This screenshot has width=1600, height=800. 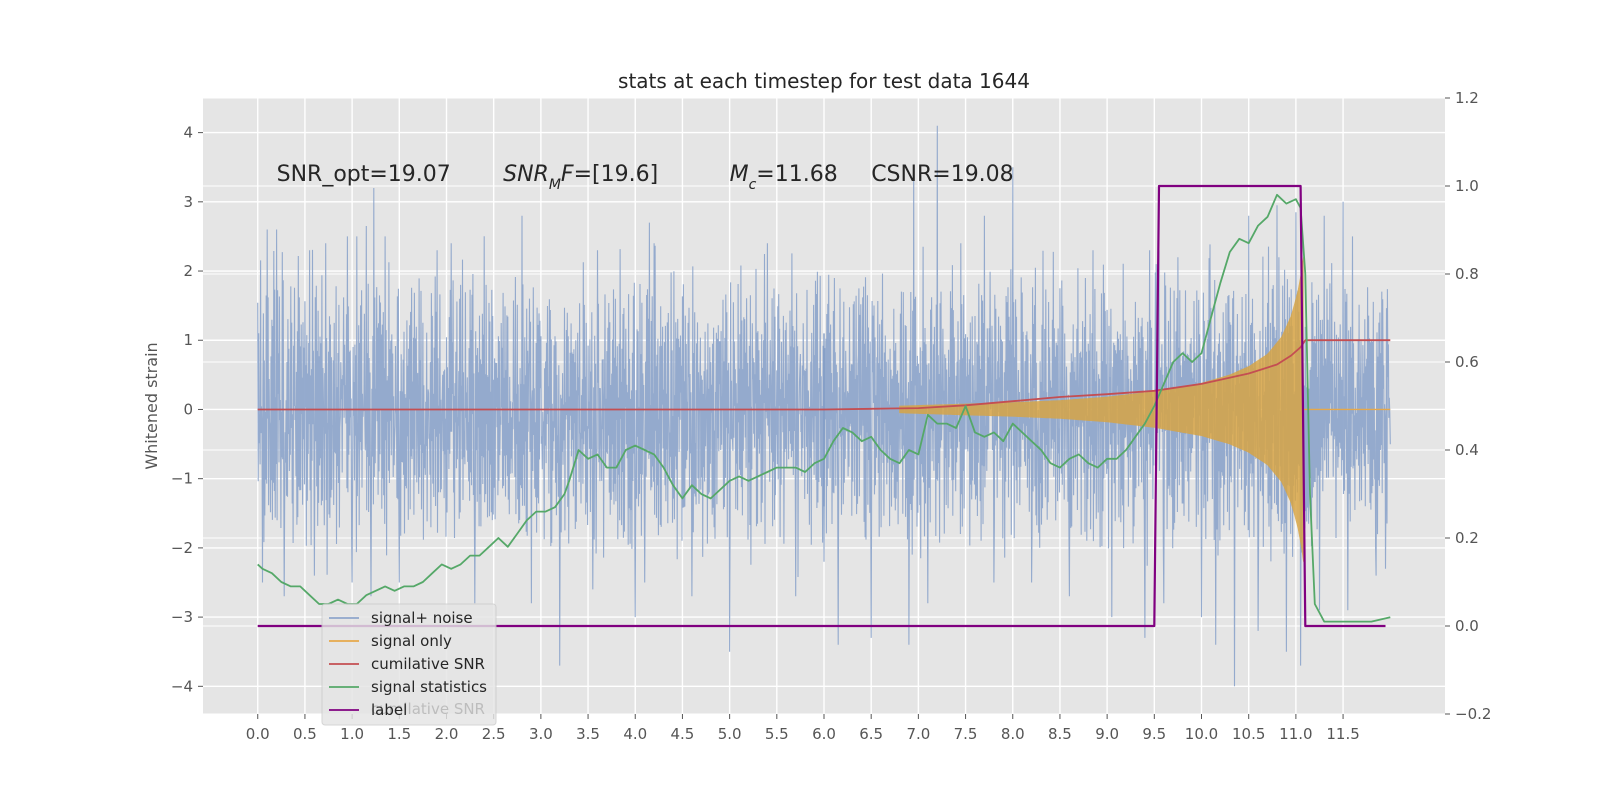 I want to click on annotation-part: c, so click(x=753, y=185).